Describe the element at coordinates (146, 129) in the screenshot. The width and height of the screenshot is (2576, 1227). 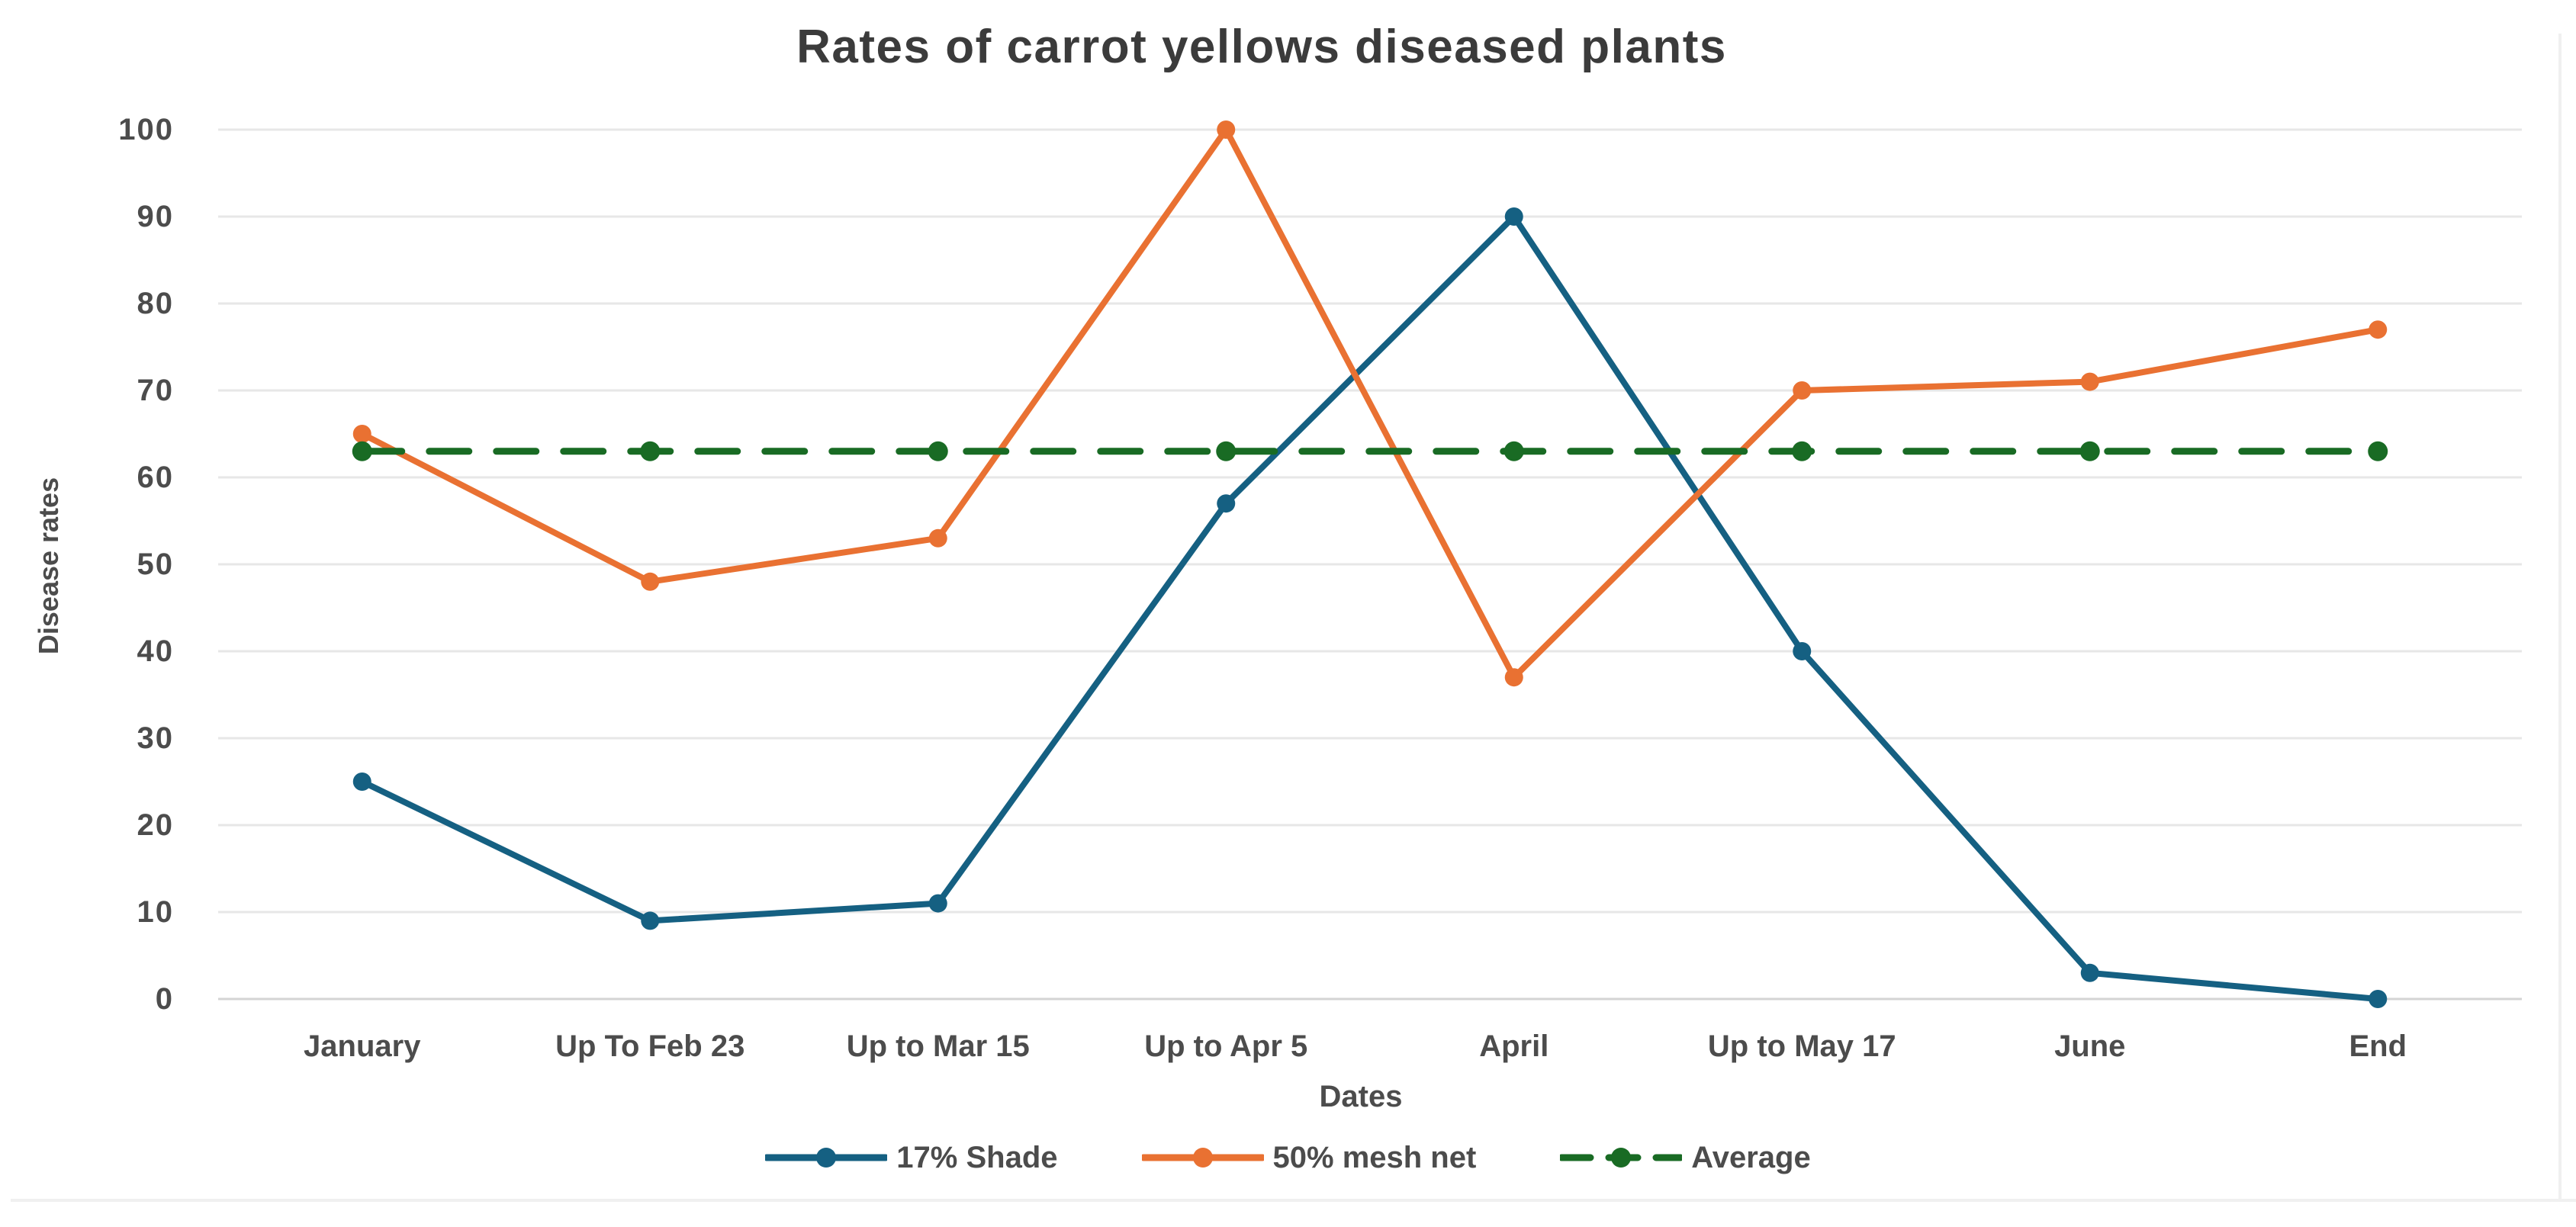
I see `y-tick-label: 100` at that location.